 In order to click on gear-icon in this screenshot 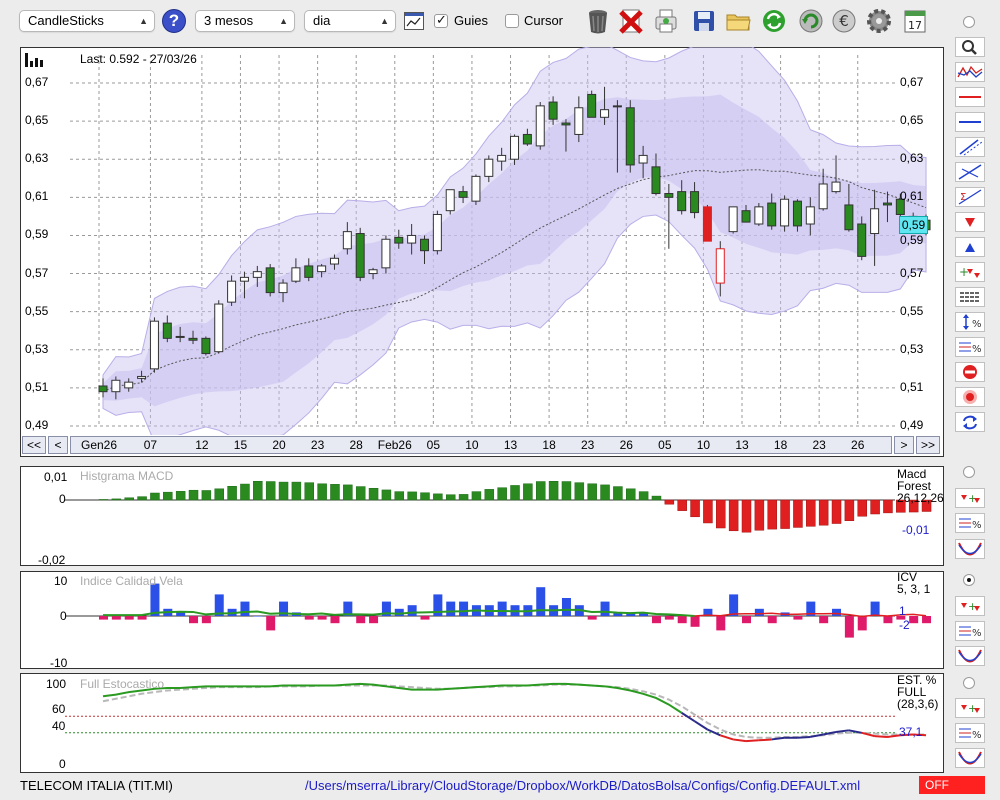, I will do `click(879, 21)`.